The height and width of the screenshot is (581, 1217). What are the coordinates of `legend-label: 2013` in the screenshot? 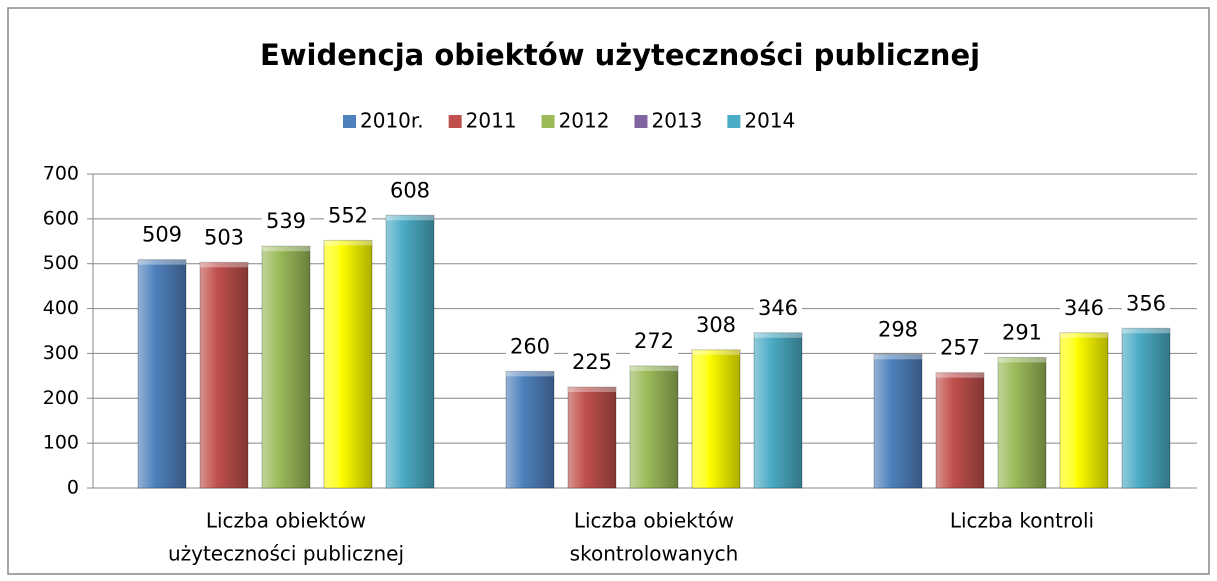 It's located at (676, 121).